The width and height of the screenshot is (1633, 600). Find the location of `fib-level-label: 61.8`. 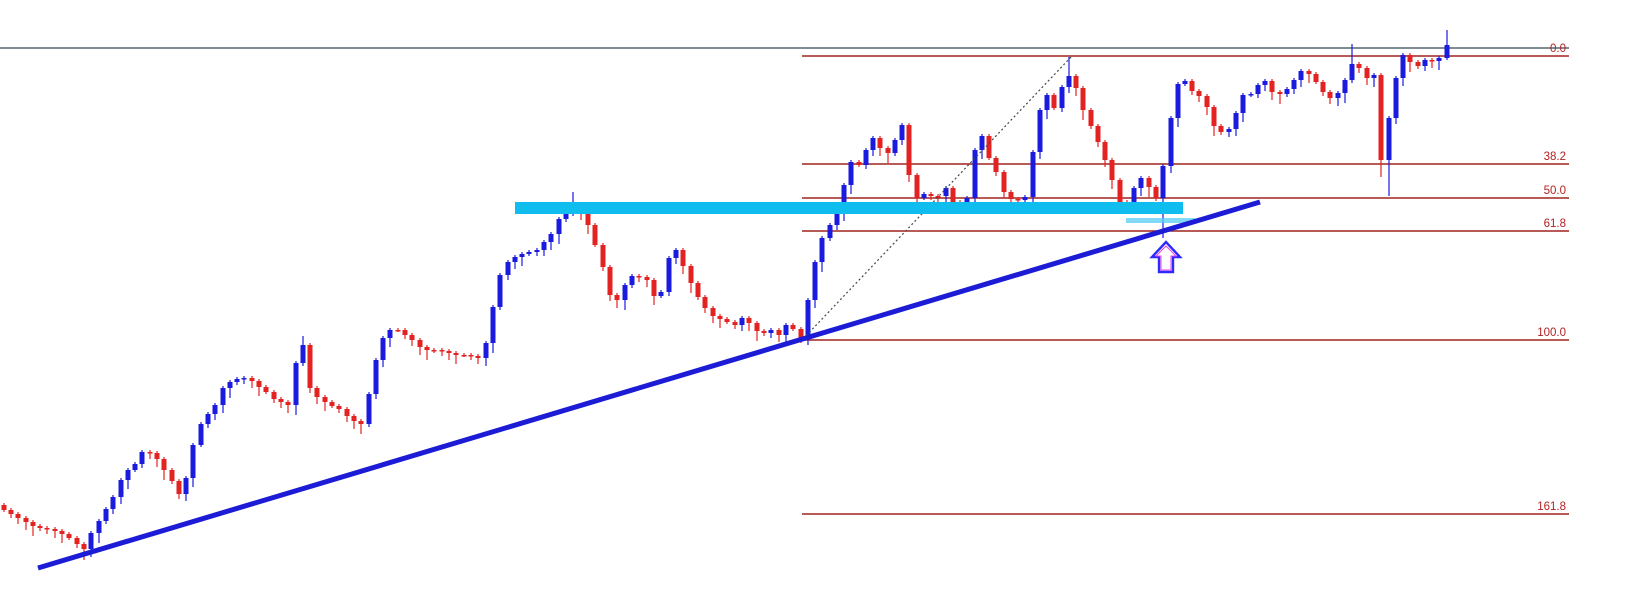

fib-level-label: 61.8 is located at coordinates (1555, 224).